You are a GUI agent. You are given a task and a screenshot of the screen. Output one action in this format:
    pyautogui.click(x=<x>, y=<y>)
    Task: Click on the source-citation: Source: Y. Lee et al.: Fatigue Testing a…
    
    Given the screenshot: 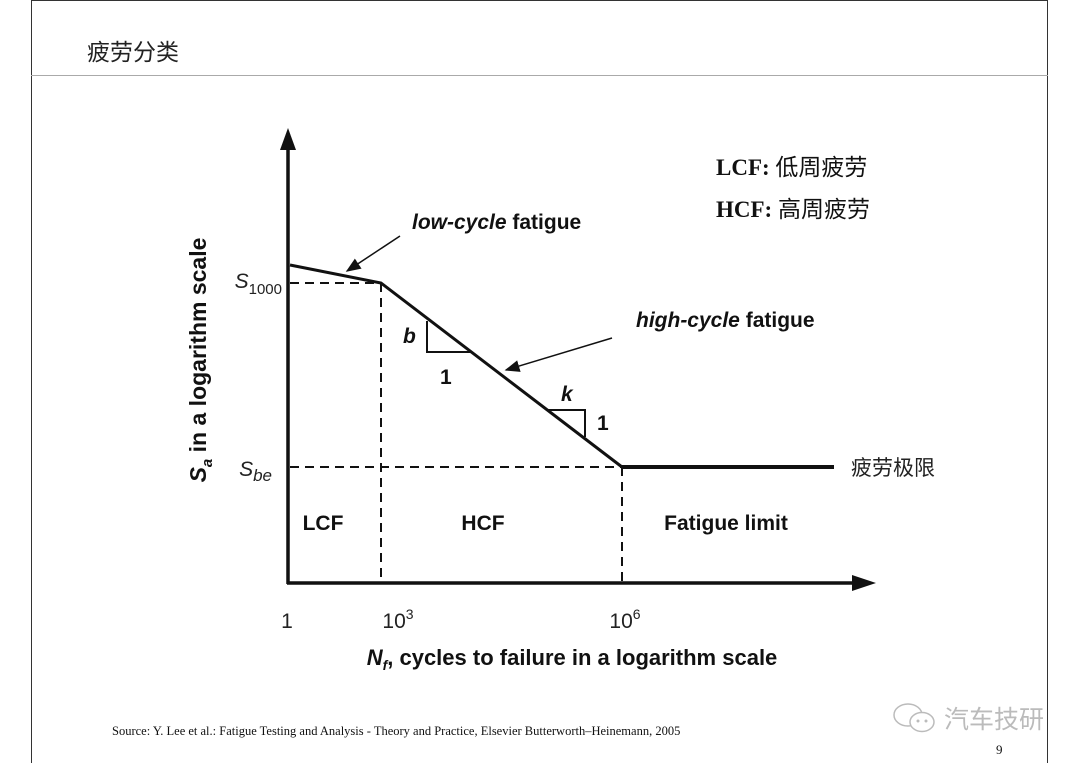 What is the action you would take?
    pyautogui.click(x=396, y=731)
    